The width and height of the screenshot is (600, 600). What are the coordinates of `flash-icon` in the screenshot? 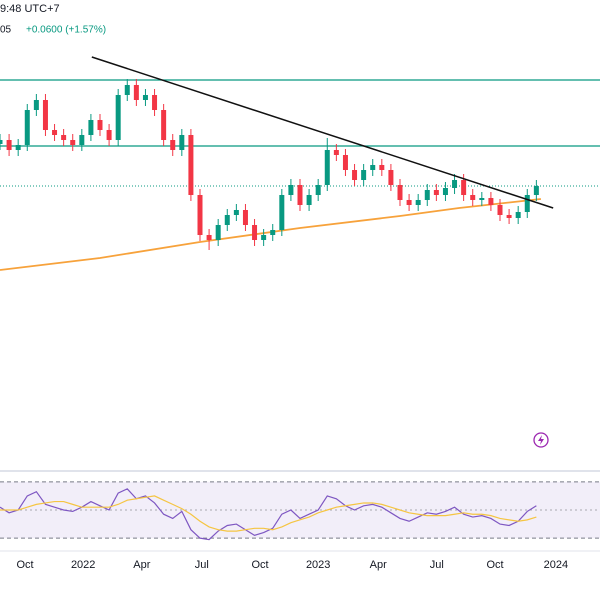 It's located at (541, 440).